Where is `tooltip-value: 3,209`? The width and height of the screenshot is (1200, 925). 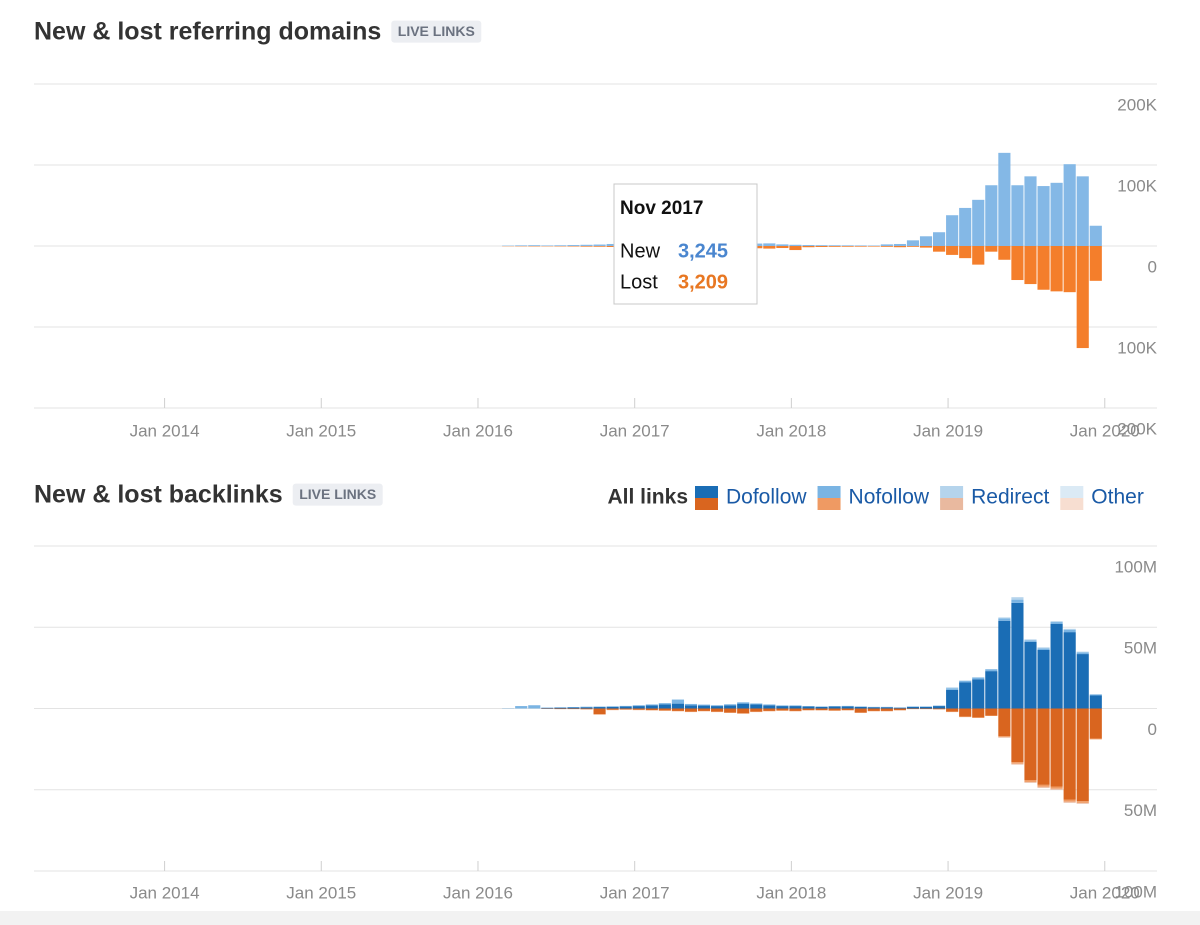 tooltip-value: 3,209 is located at coordinates (703, 282).